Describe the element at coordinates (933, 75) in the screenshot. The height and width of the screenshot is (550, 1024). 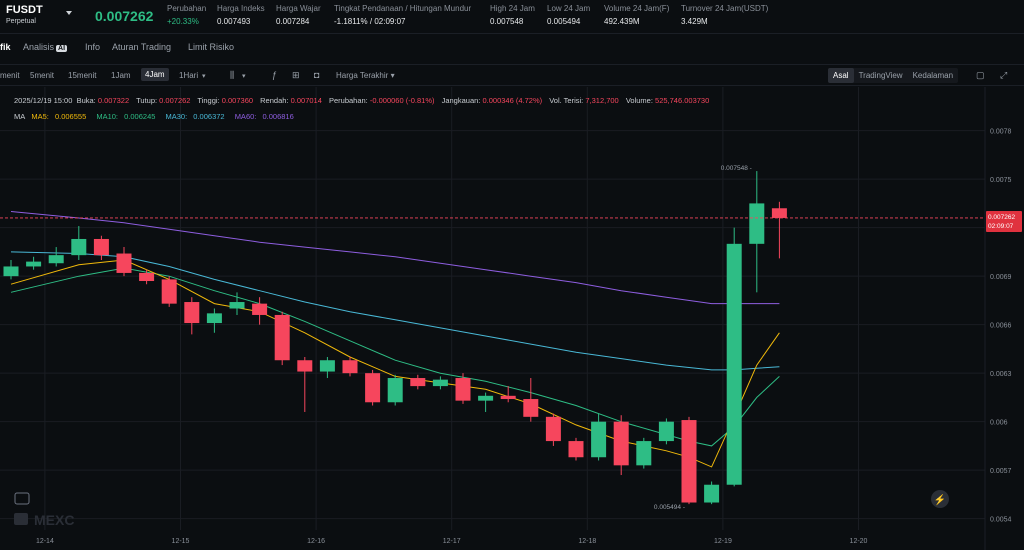
I see `view-depth: Kedalaman` at that location.